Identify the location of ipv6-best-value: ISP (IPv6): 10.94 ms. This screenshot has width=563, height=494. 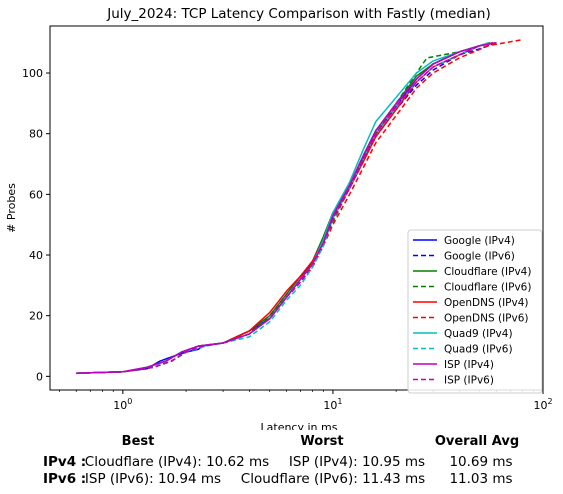
(153, 479).